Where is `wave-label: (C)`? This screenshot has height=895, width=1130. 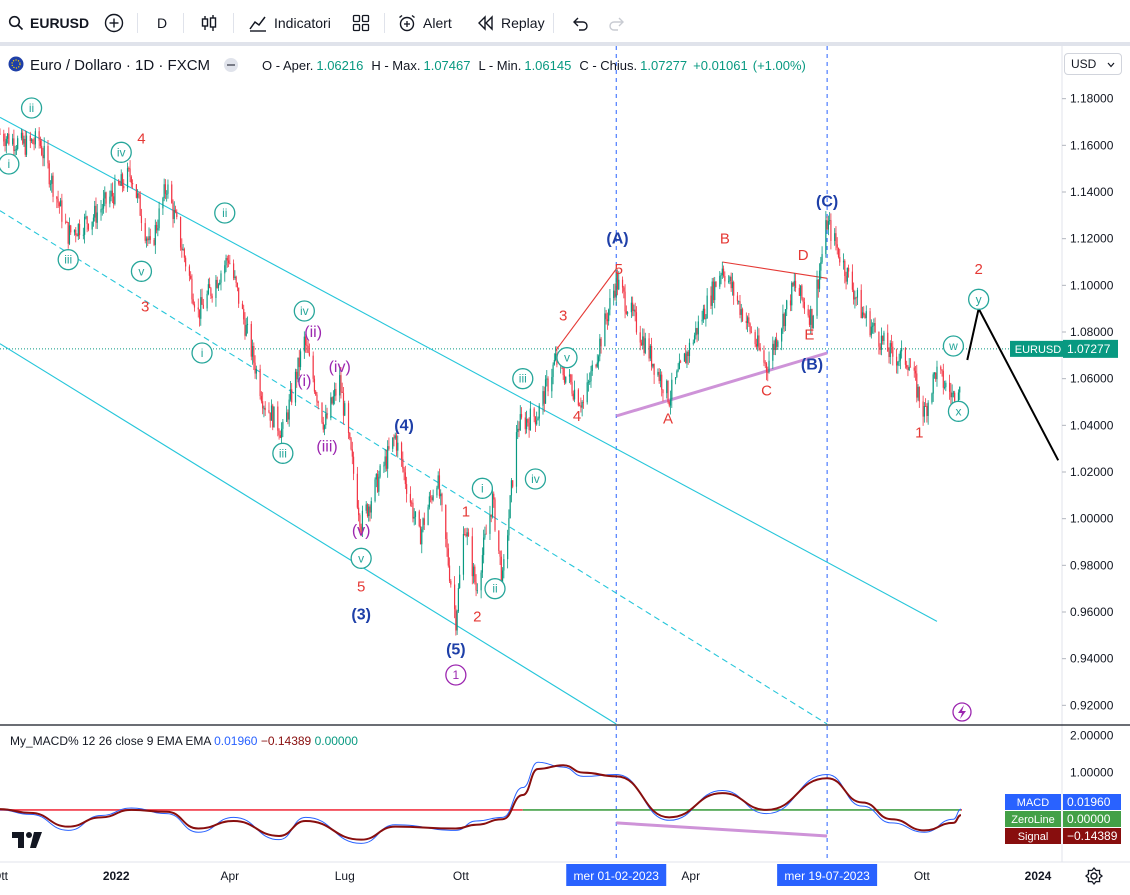
wave-label: (C) is located at coordinates (827, 201).